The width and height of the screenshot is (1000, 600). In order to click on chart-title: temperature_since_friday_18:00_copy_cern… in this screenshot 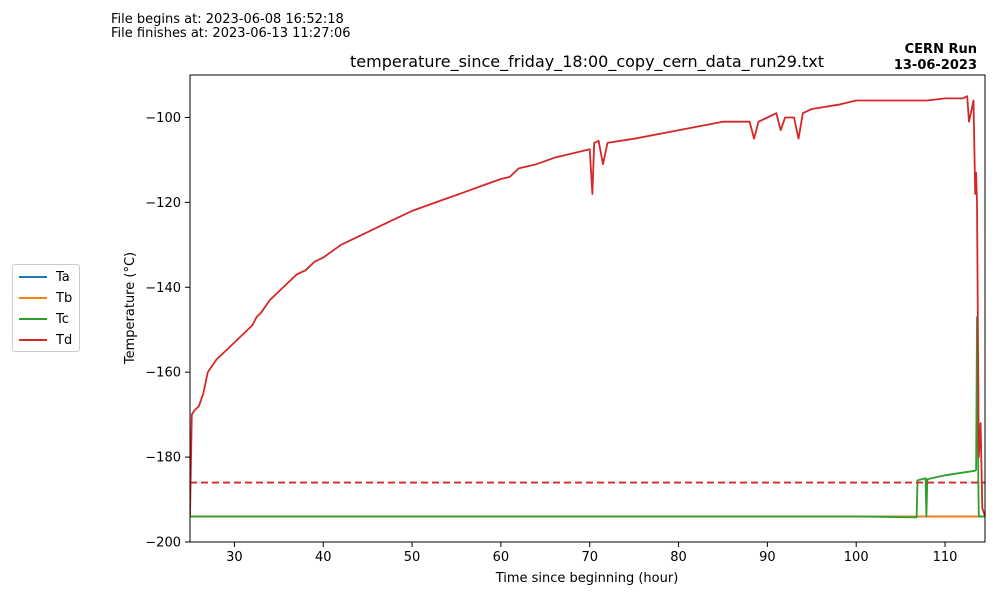, I will do `click(587, 62)`.